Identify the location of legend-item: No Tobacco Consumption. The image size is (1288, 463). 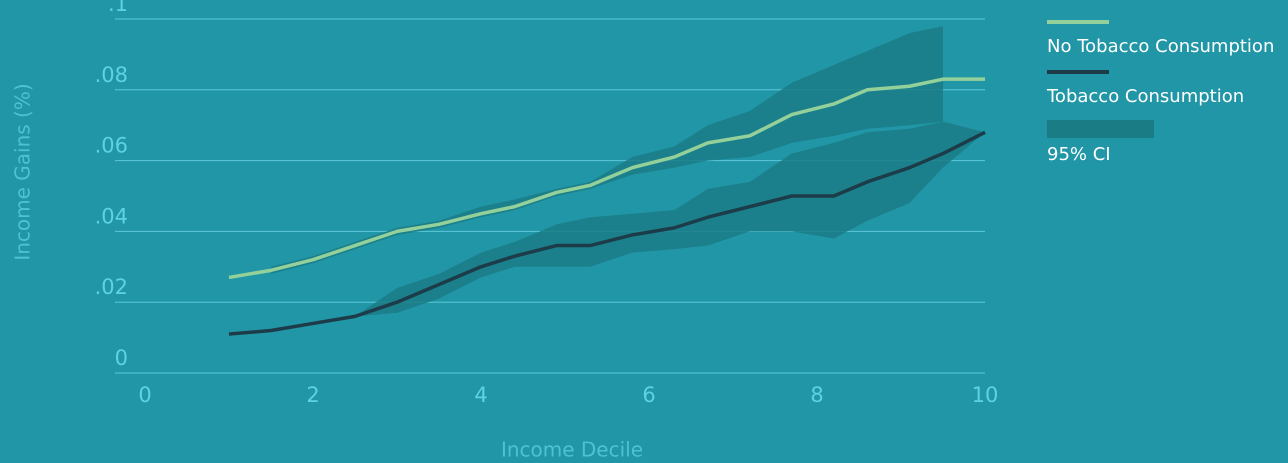
(1166, 40).